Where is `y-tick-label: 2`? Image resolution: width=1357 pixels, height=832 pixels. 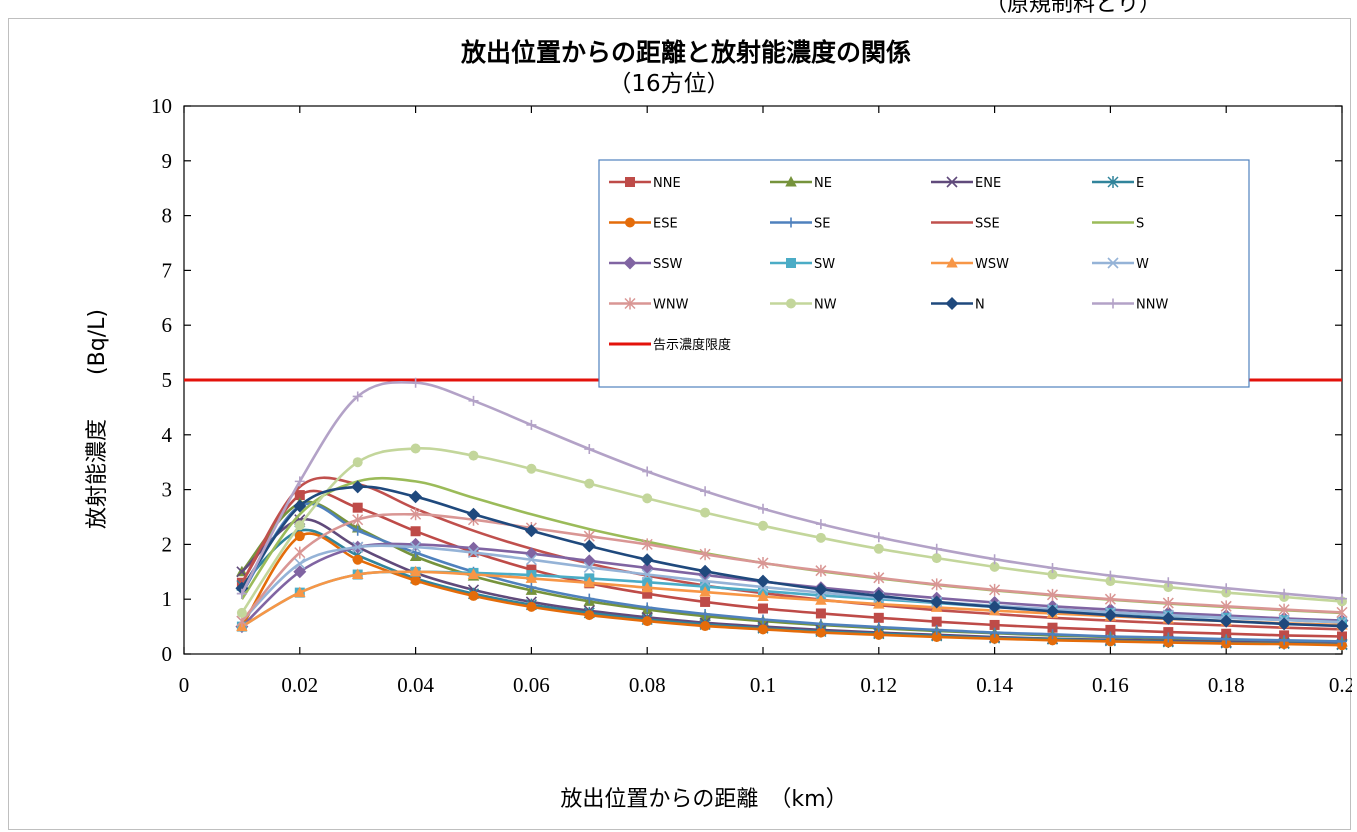 y-tick-label: 2 is located at coordinates (167, 544).